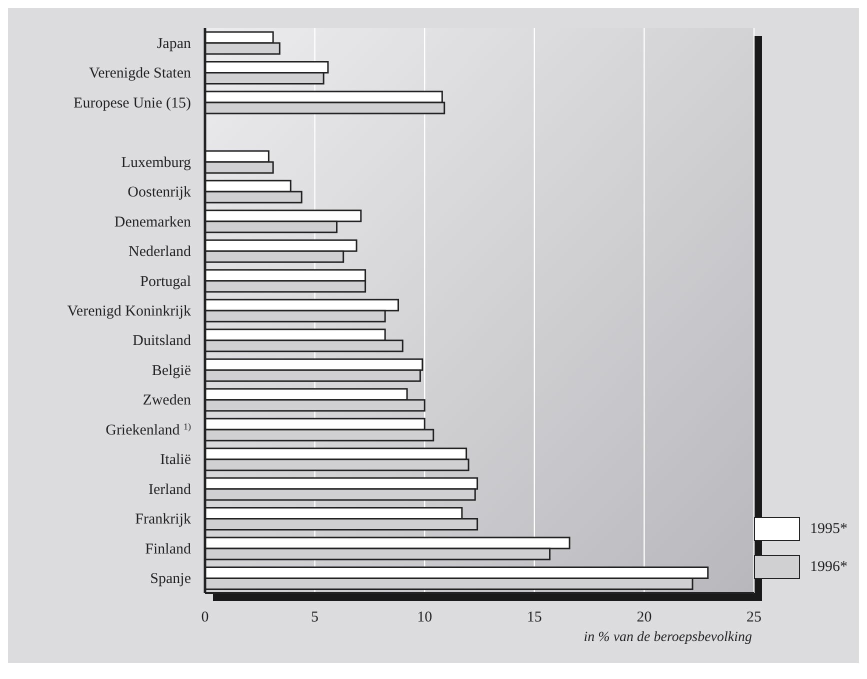 The image size is (867, 679). I want to click on x-tick-label: 25, so click(754, 618).